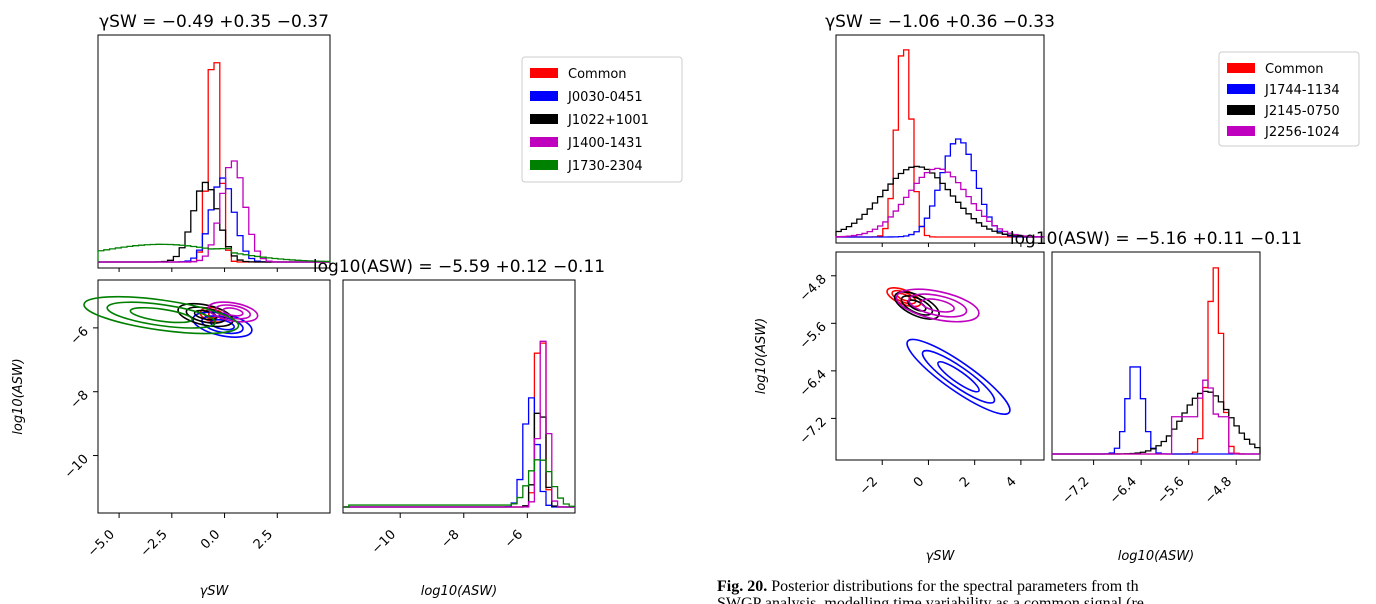  What do you see at coordinates (210, 539) in the screenshot?
I see `gamma-tick-label: 0.0` at bounding box center [210, 539].